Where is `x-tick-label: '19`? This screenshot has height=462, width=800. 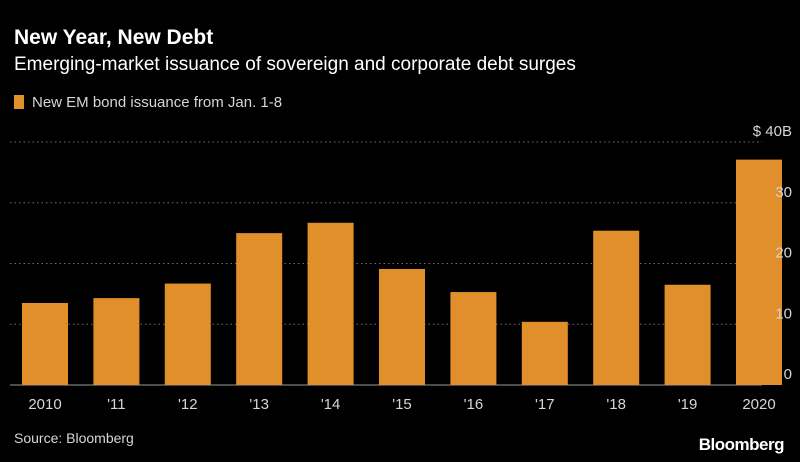
x-tick-label: '19 is located at coordinates (688, 404).